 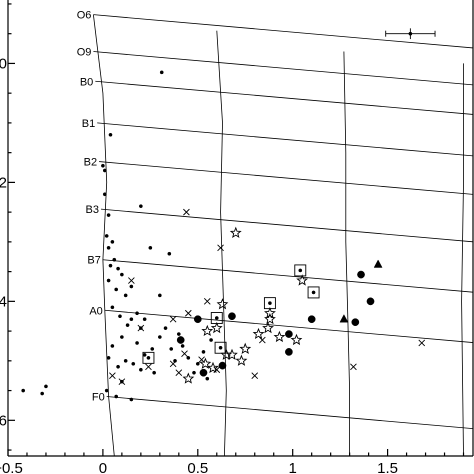 What do you see at coordinates (84, 53) in the screenshot?
I see `spectral-label-o9: O9` at bounding box center [84, 53].